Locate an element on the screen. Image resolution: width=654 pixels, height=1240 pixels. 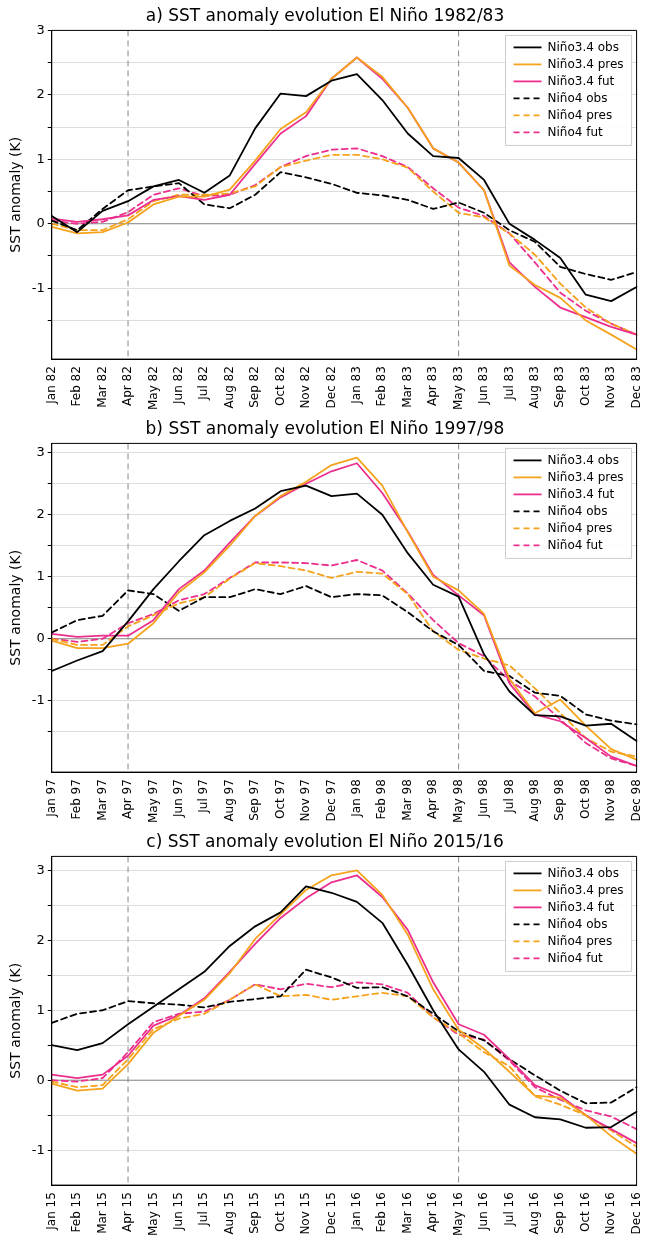
x-tick-label: Jan 98 is located at coordinates (356, 798).